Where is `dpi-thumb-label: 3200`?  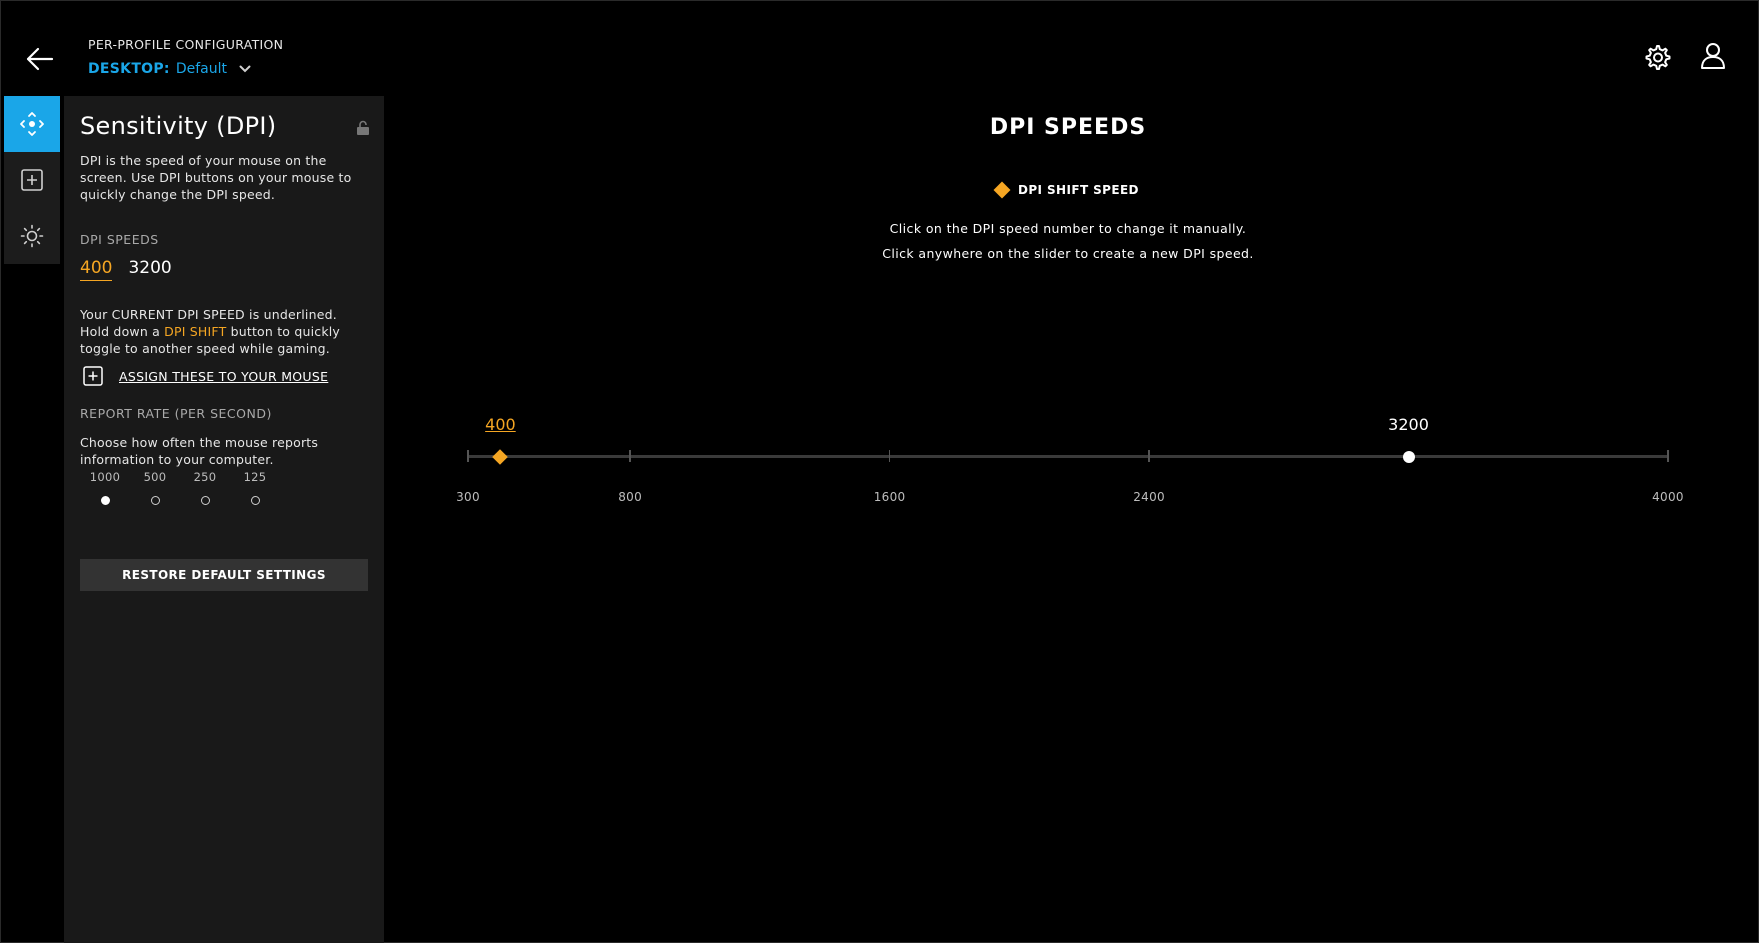
dpi-thumb-label: 3200 is located at coordinates (1408, 424).